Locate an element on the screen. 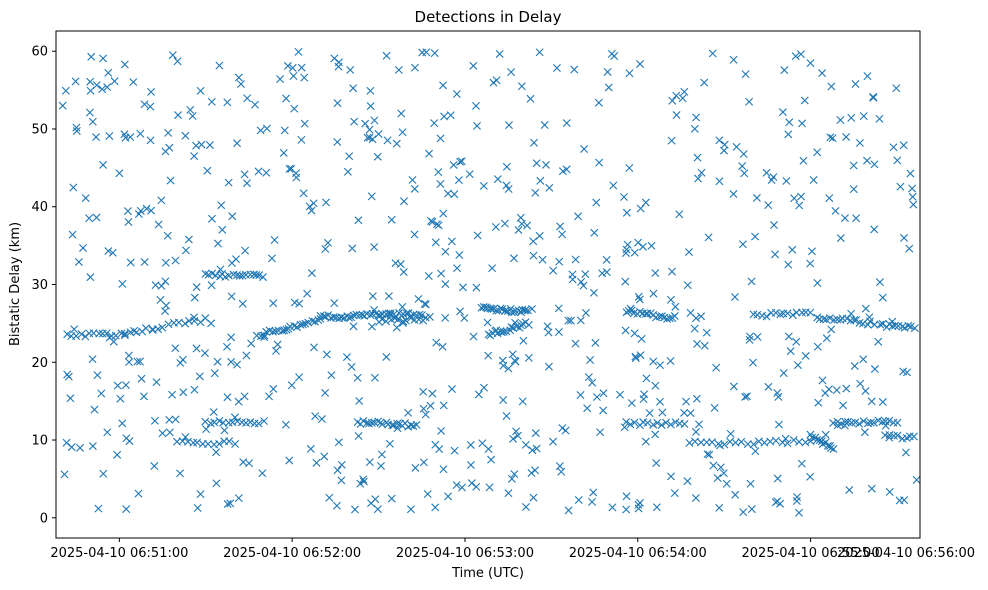 The height and width of the screenshot is (590, 988). x-tick-label: 2025-04-10 06:52:00 is located at coordinates (292, 553).